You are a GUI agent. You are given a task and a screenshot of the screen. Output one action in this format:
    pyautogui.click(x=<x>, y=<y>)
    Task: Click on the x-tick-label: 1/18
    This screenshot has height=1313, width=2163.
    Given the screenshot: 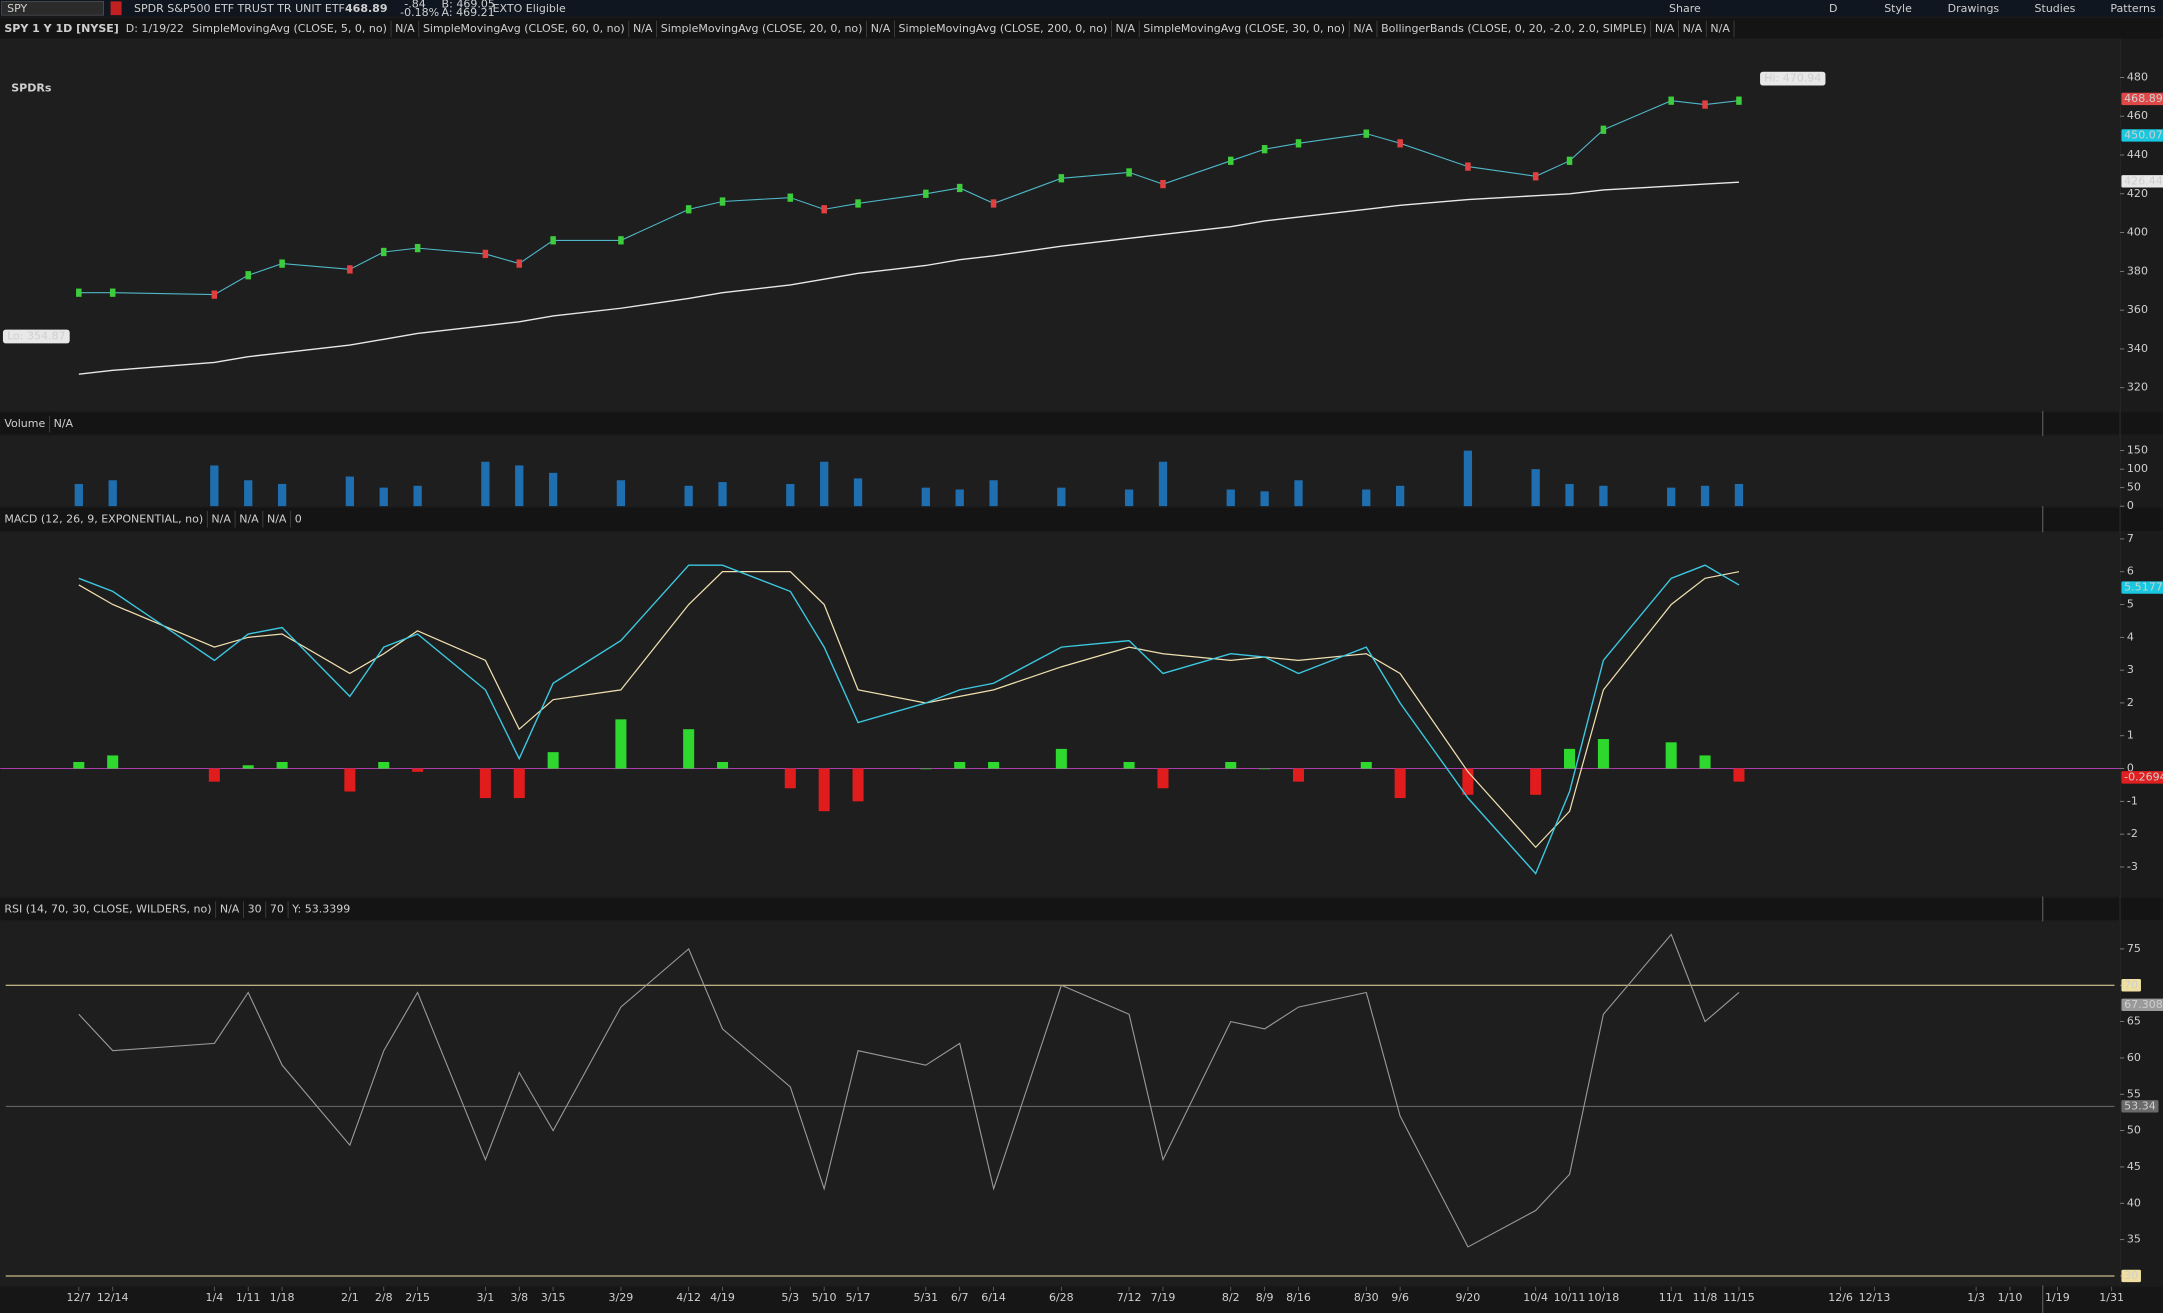 What is the action you would take?
    pyautogui.click(x=282, y=1297)
    